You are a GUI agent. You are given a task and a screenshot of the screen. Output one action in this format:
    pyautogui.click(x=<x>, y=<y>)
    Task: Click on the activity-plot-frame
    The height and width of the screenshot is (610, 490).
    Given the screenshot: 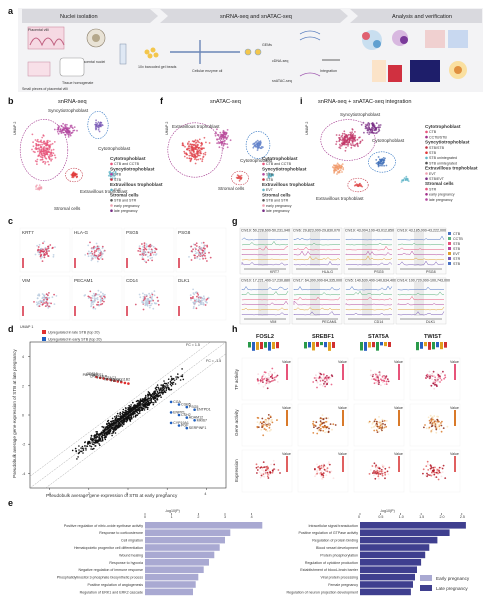 What is the action you would take?
    pyautogui.click(x=435, y=471)
    